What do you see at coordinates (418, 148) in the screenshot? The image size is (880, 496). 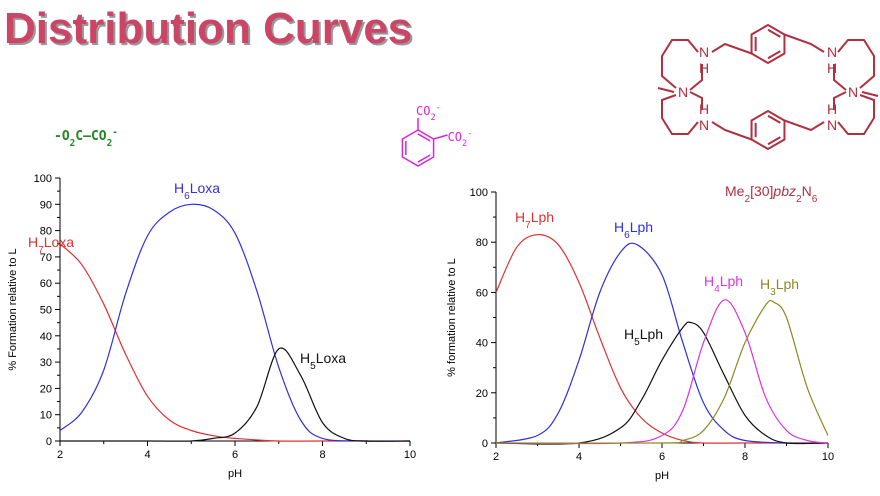 I see `benzene-ring` at bounding box center [418, 148].